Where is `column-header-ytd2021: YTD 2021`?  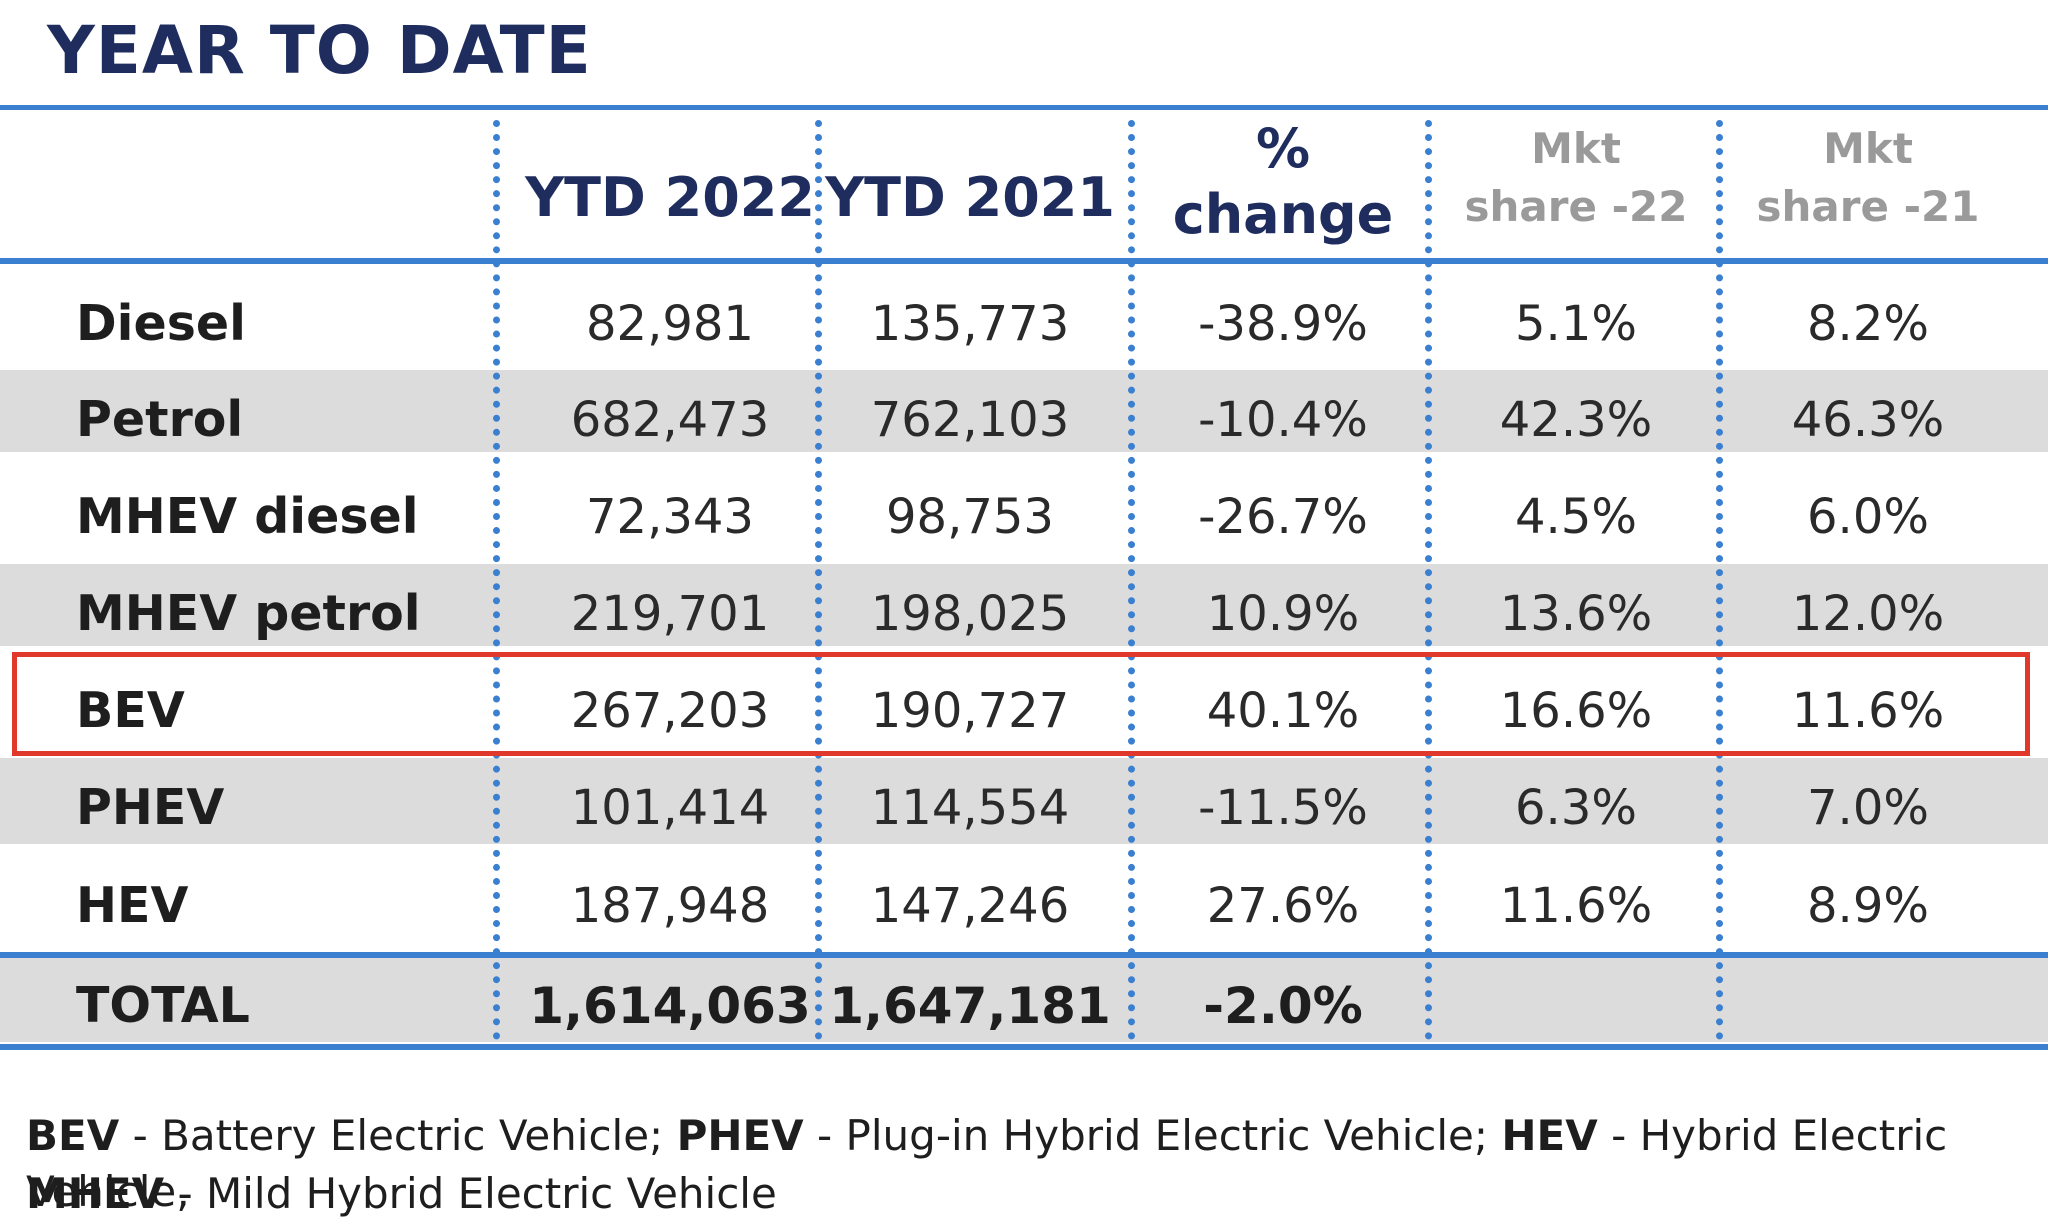 column-header-ytd2021: YTD 2021 is located at coordinates (970, 198).